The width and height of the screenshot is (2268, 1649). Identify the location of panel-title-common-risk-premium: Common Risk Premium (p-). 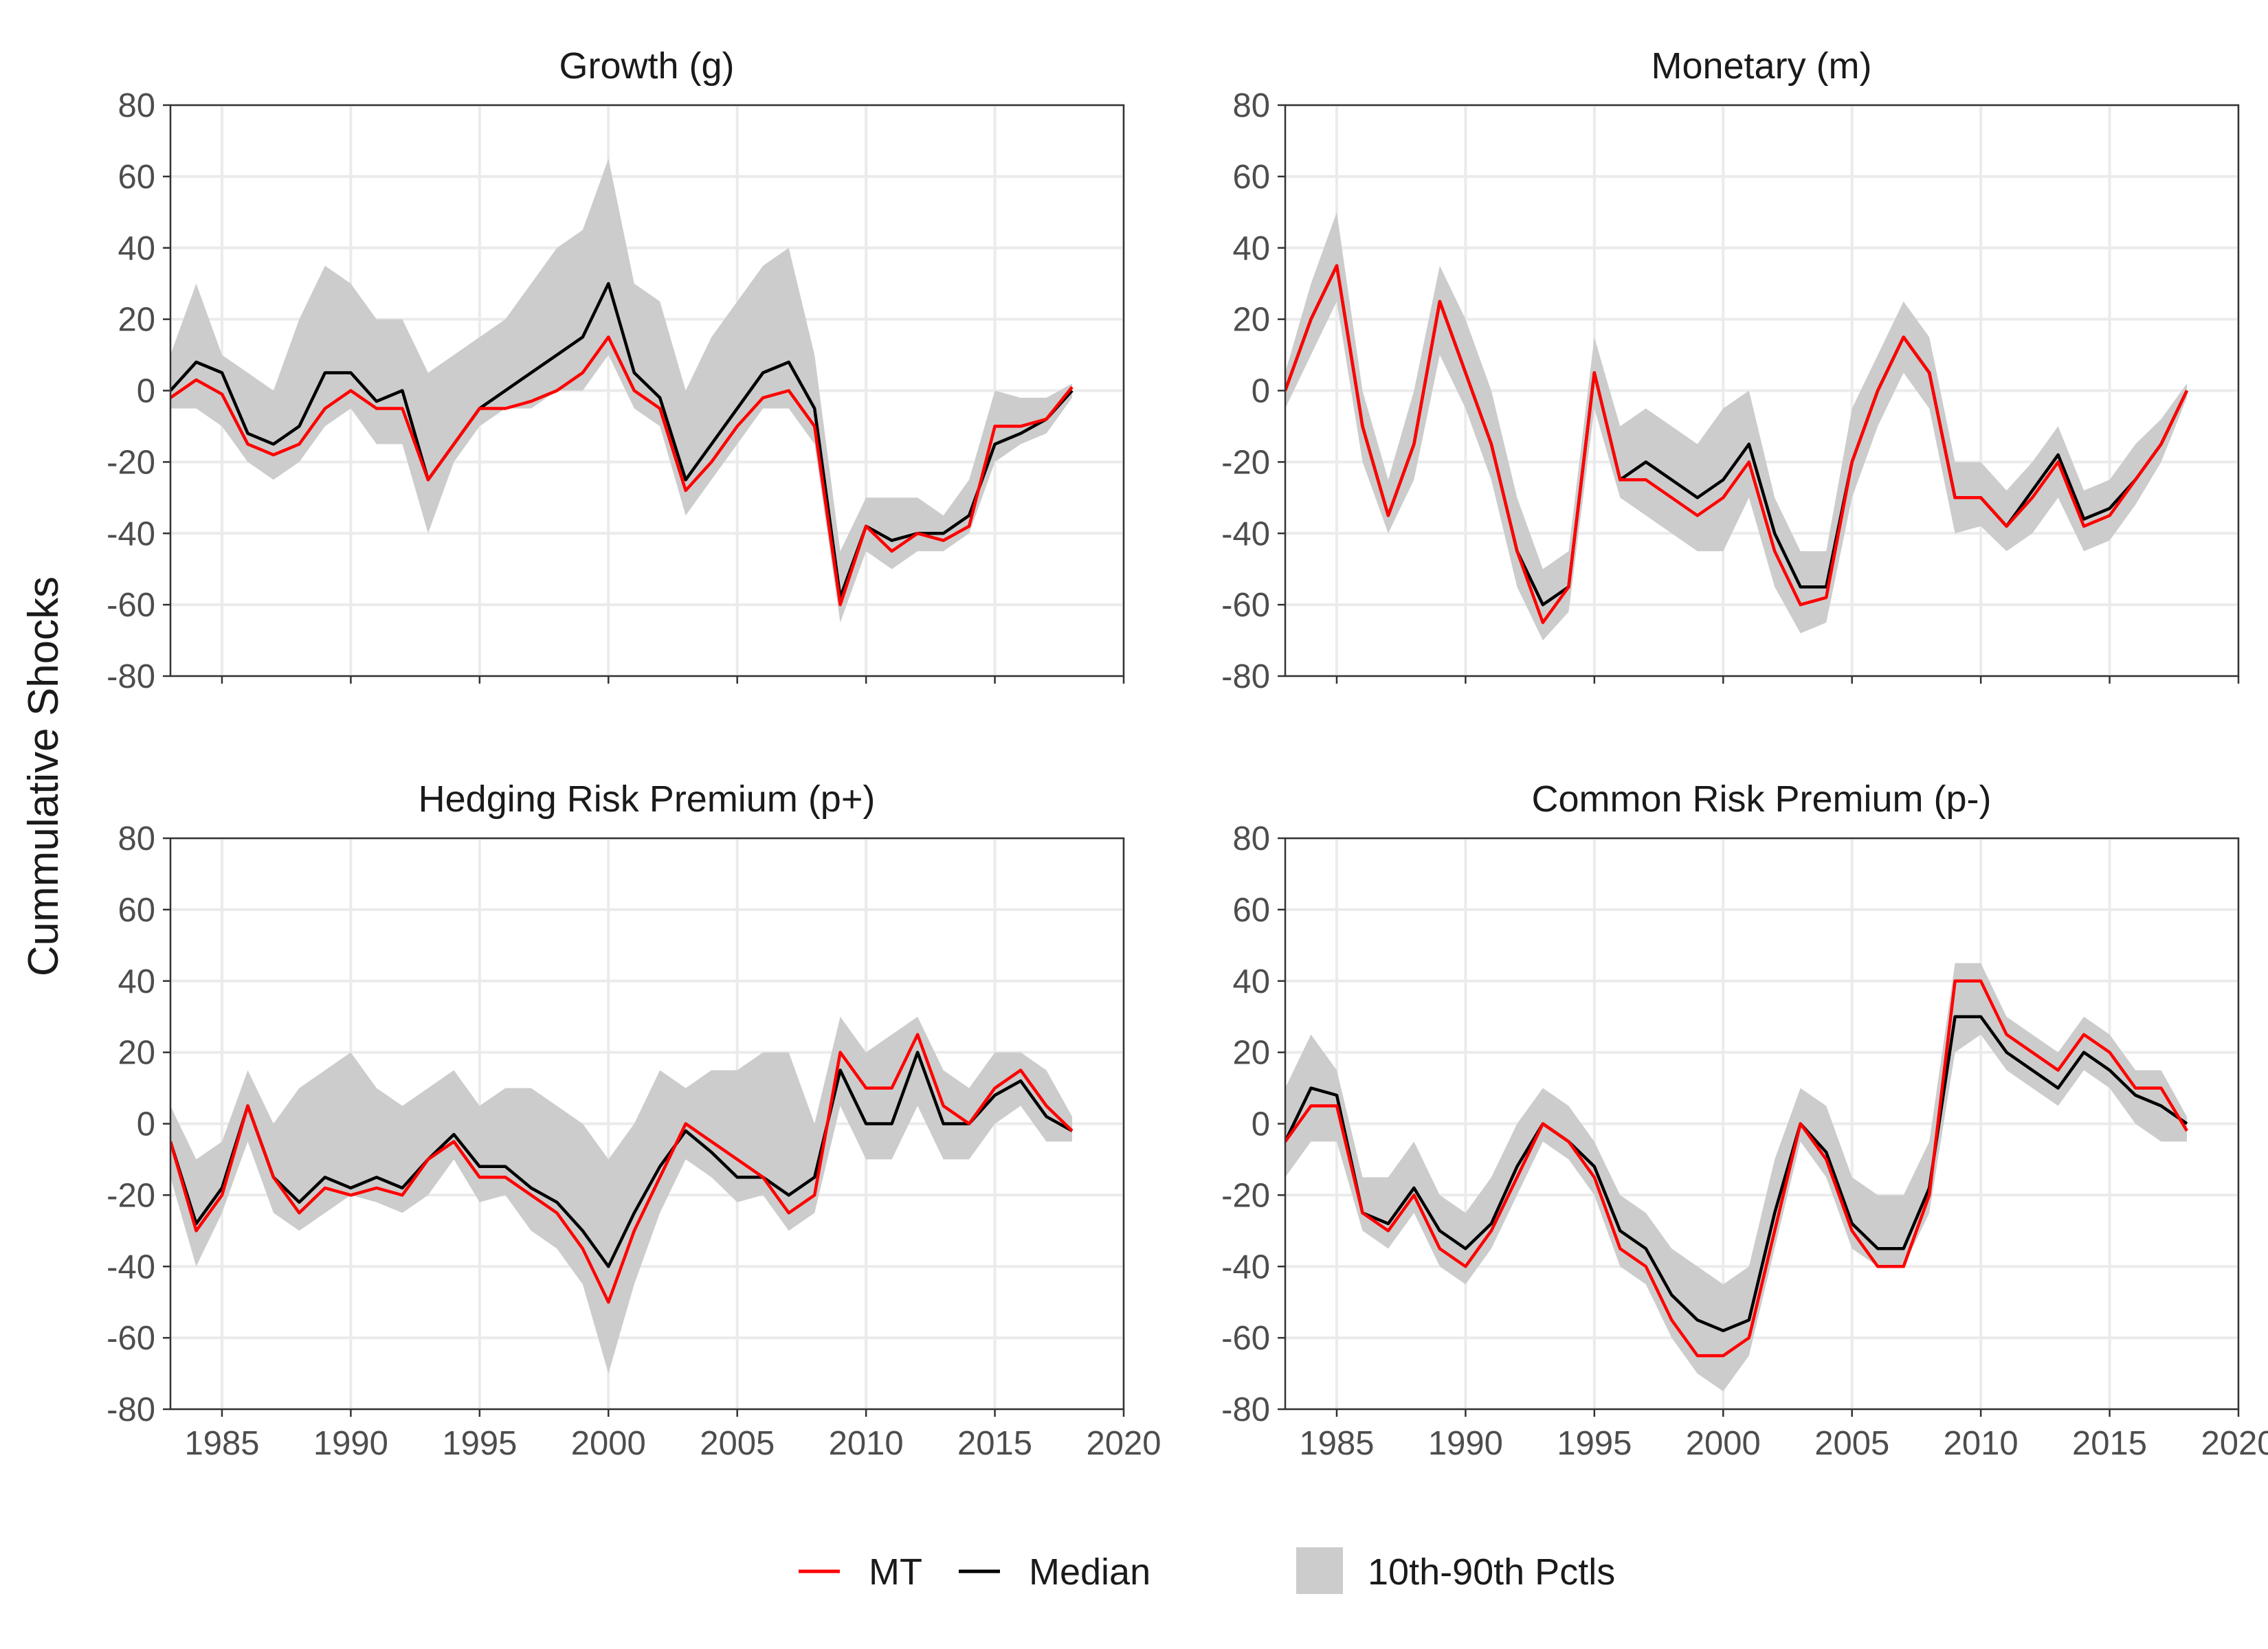
(1761, 799).